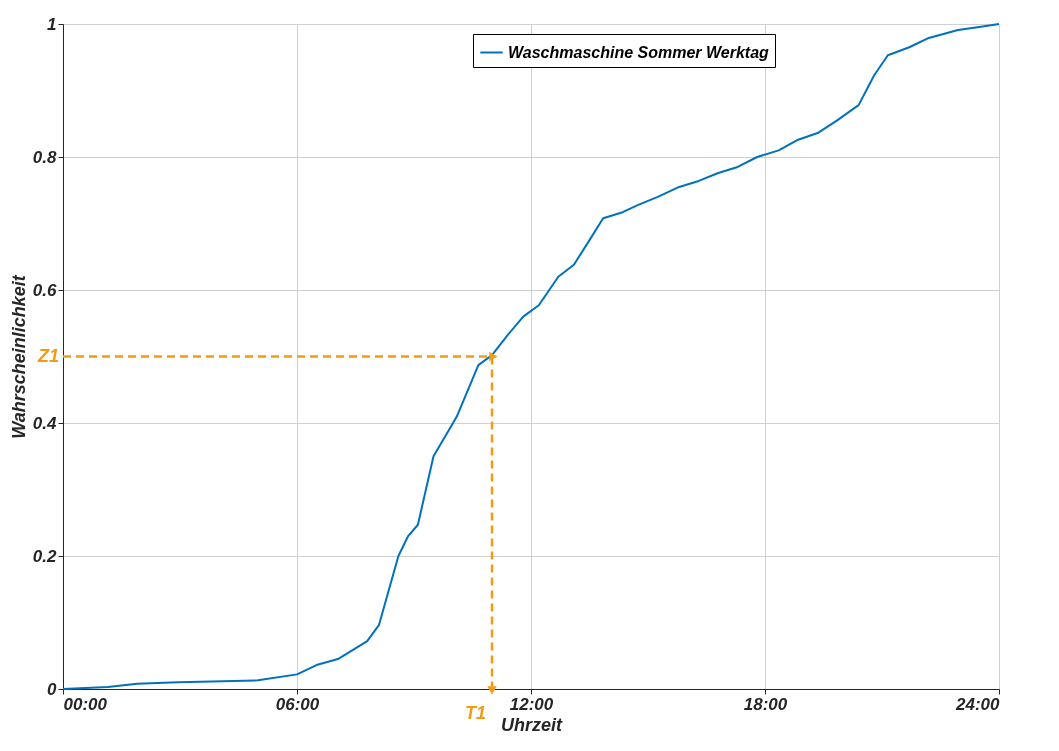 This screenshot has height=751, width=1059. I want to click on y-tick-label: 0.4, so click(45, 423).